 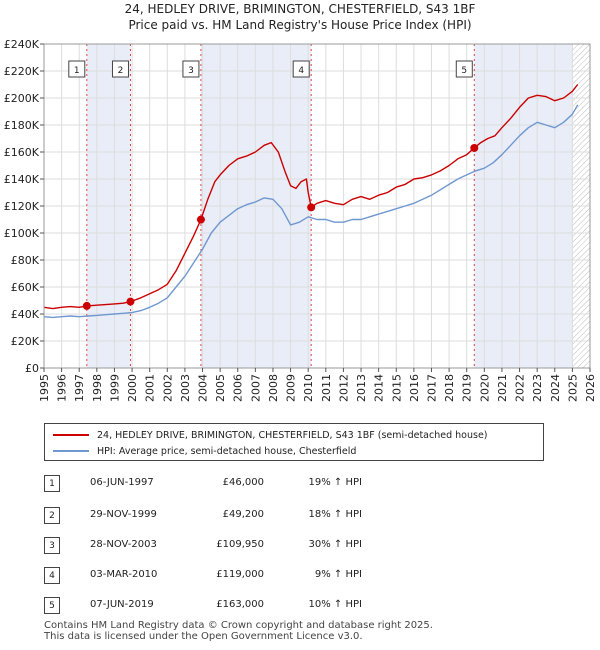 I want to click on table-row: 5 07-JUN-2019 £163,000 10% ↑ HPI, so click(x=294, y=606).